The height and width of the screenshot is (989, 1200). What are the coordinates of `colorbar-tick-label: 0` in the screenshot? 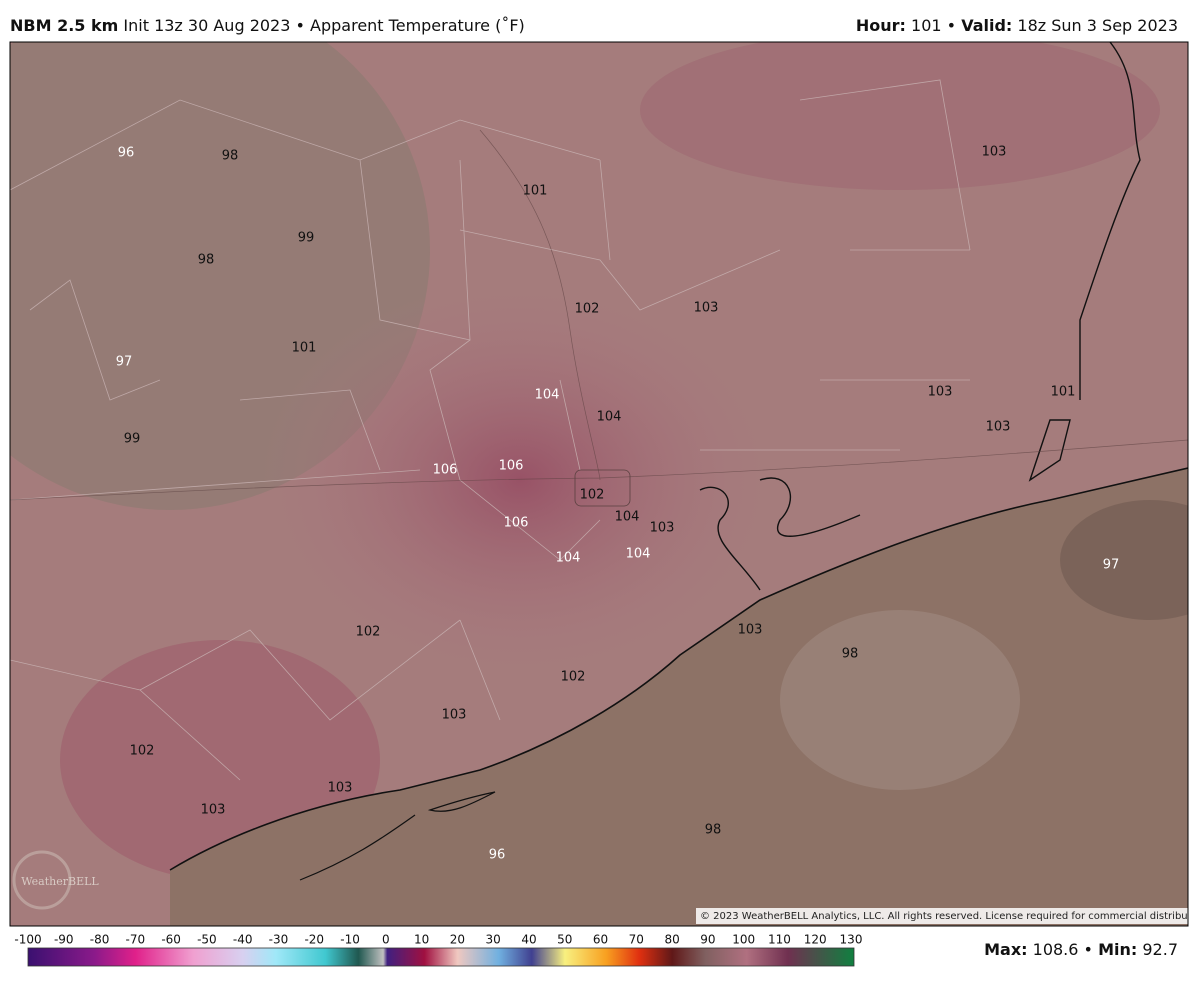 It's located at (386, 940).